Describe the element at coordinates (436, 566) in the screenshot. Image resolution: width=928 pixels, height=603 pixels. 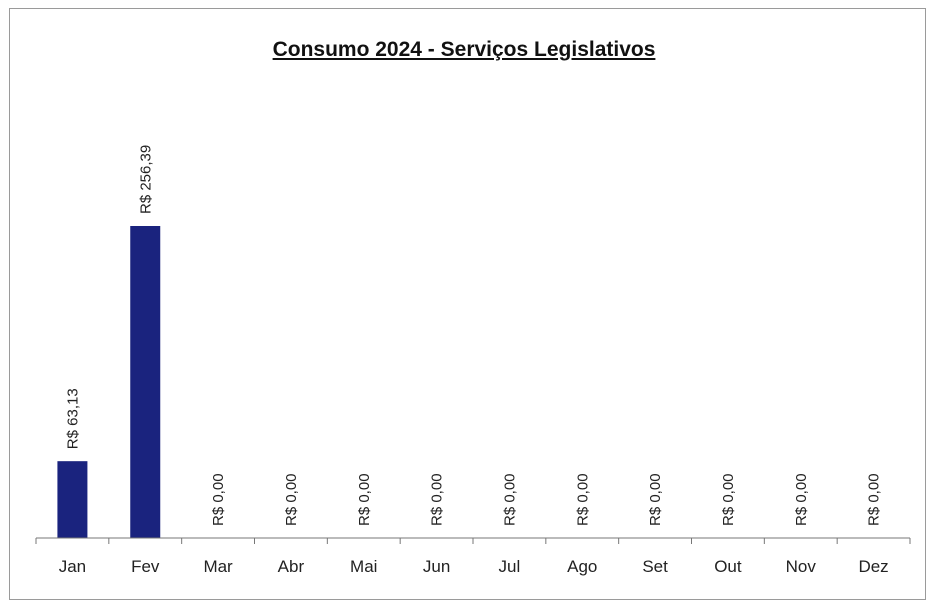
I see `x-tick-label: Jun` at that location.